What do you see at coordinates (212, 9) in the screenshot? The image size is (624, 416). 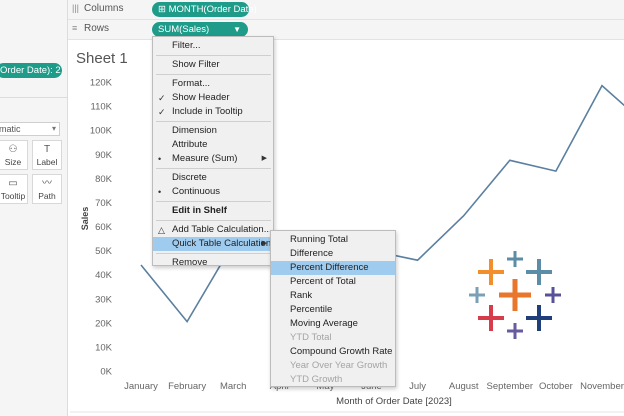 I see `month-order-date-label: MONTH(Order Date)` at bounding box center [212, 9].